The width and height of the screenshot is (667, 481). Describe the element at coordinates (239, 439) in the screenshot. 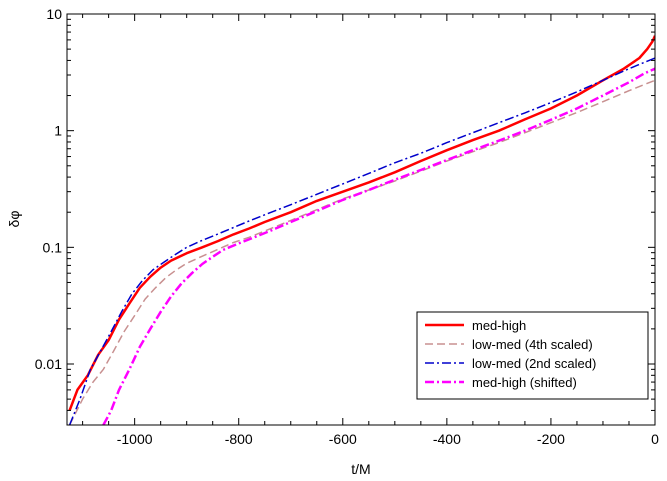

I see `x-tick-label: -800` at that location.